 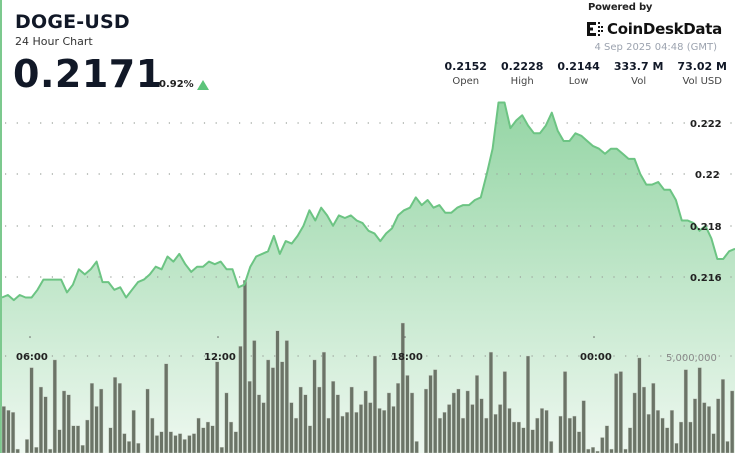 I want to click on stat-high: 0.2228 High, so click(x=522, y=73).